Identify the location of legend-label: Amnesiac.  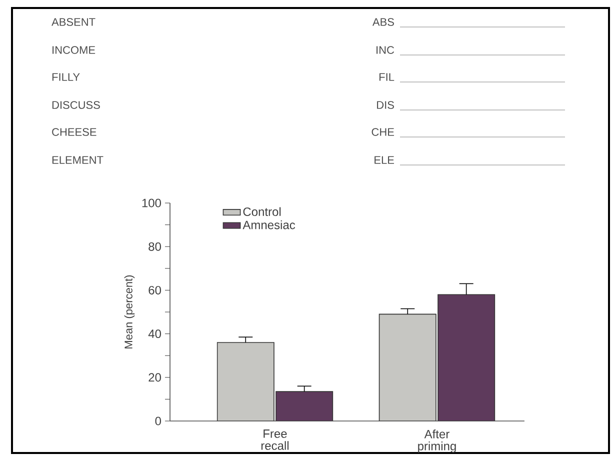
(269, 225).